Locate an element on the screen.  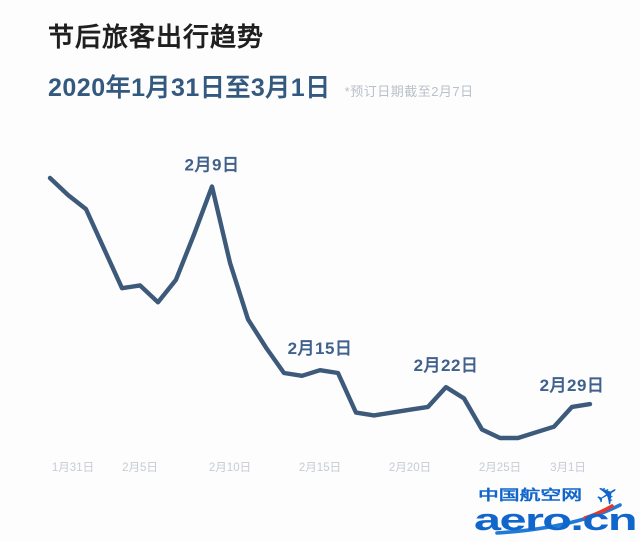
date-range-subtitle: 2020年1月31日至3月1日 is located at coordinates (189, 88).